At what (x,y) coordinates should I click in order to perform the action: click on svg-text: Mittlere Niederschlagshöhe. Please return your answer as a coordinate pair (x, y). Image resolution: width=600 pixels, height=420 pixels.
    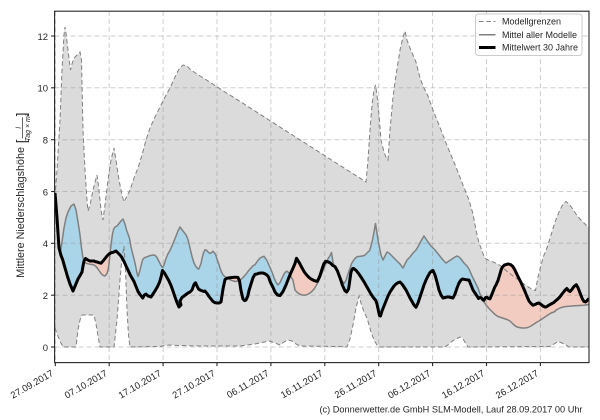
    Looking at the image, I should click on (21, 212).